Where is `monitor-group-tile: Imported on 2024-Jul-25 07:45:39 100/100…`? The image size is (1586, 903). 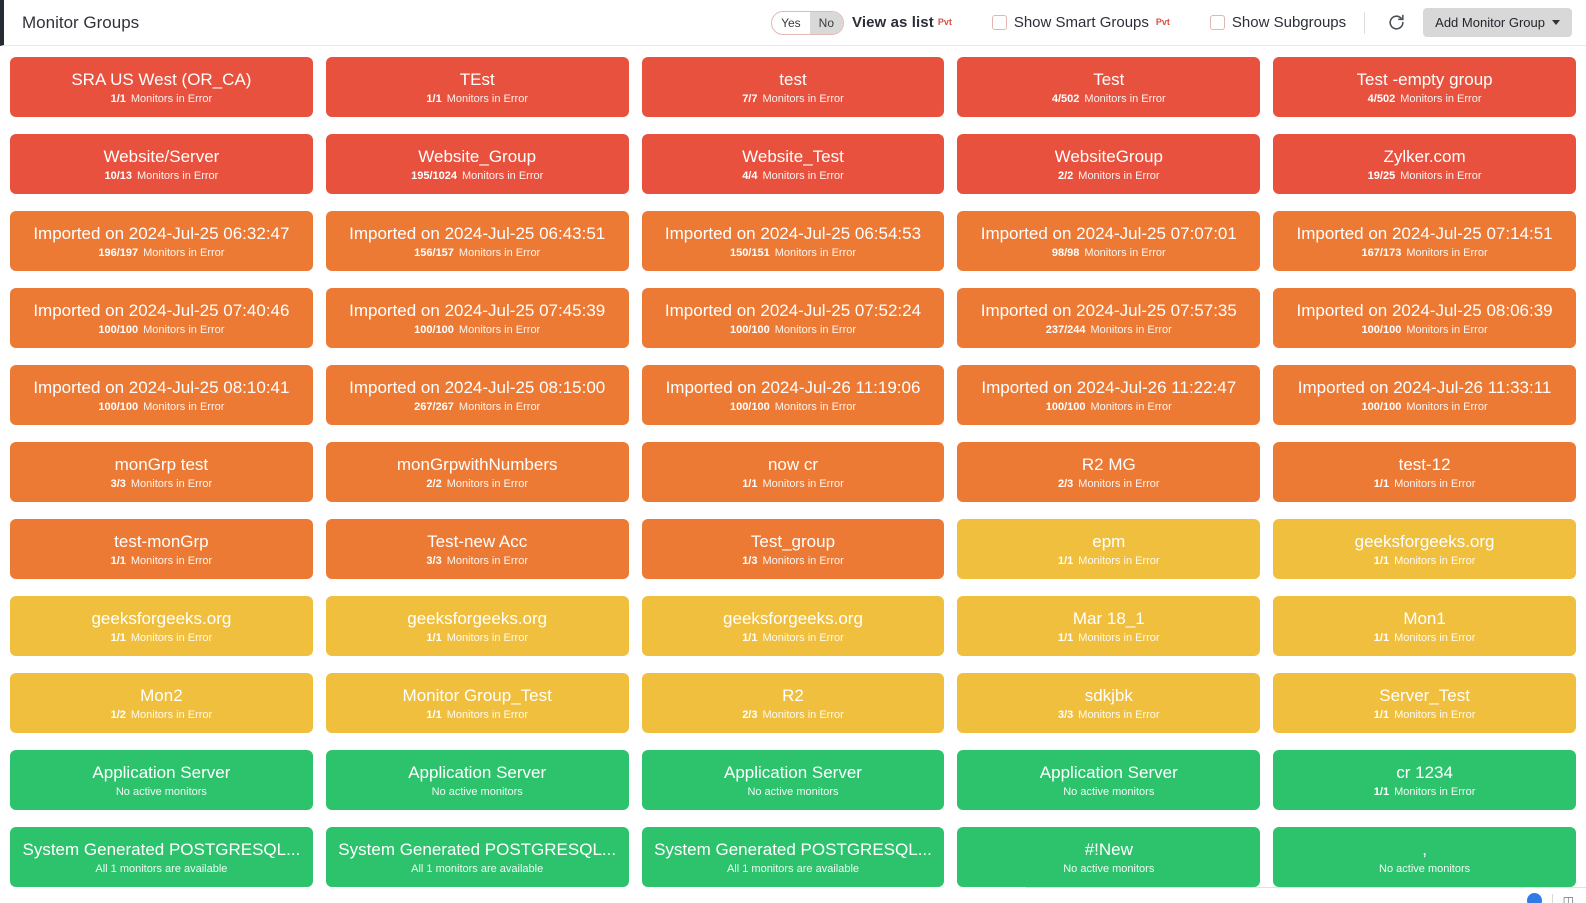
monitor-group-tile: Imported on 2024-Jul-25 07:45:39 100/100… is located at coordinates (477, 318).